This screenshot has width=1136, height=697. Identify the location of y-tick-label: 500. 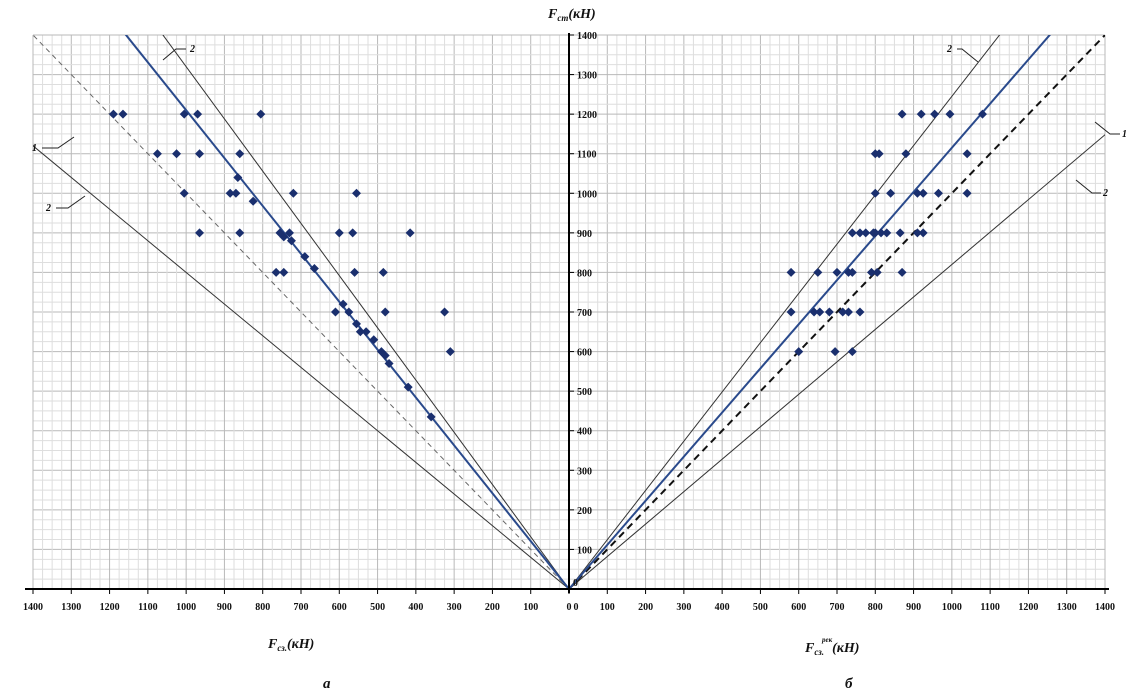
(584, 392).